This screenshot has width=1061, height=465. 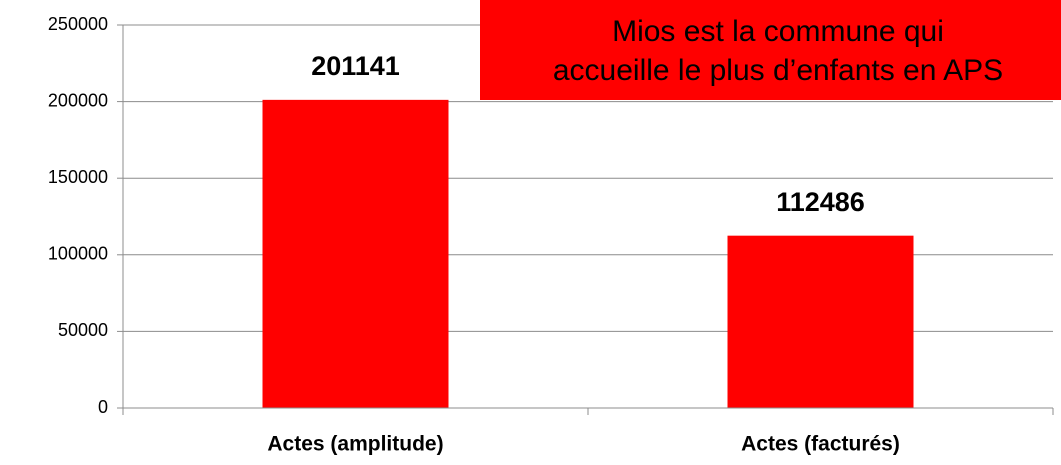 I want to click on annotation-text: Mios est la commune qui, so click(x=778, y=31).